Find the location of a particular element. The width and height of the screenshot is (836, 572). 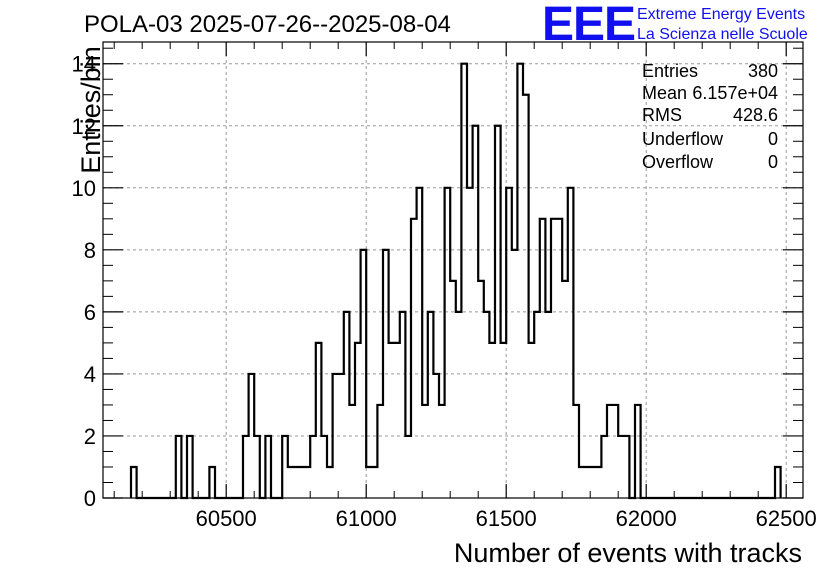

stats-mean-label: Mean is located at coordinates (664, 93).